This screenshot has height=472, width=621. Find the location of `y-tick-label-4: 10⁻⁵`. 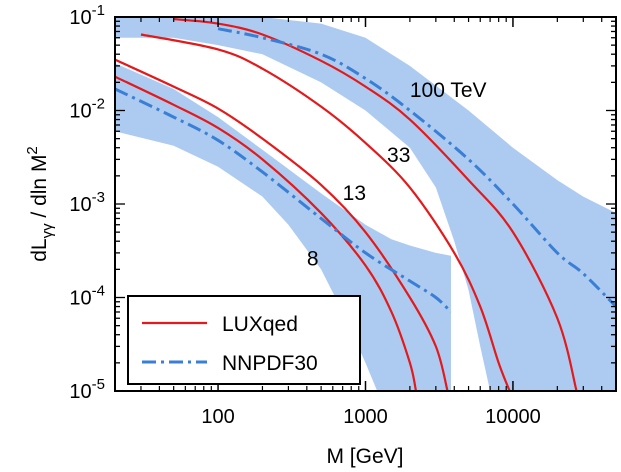

y-tick-label-4: 10⁻⁵ is located at coordinates (87, 389).